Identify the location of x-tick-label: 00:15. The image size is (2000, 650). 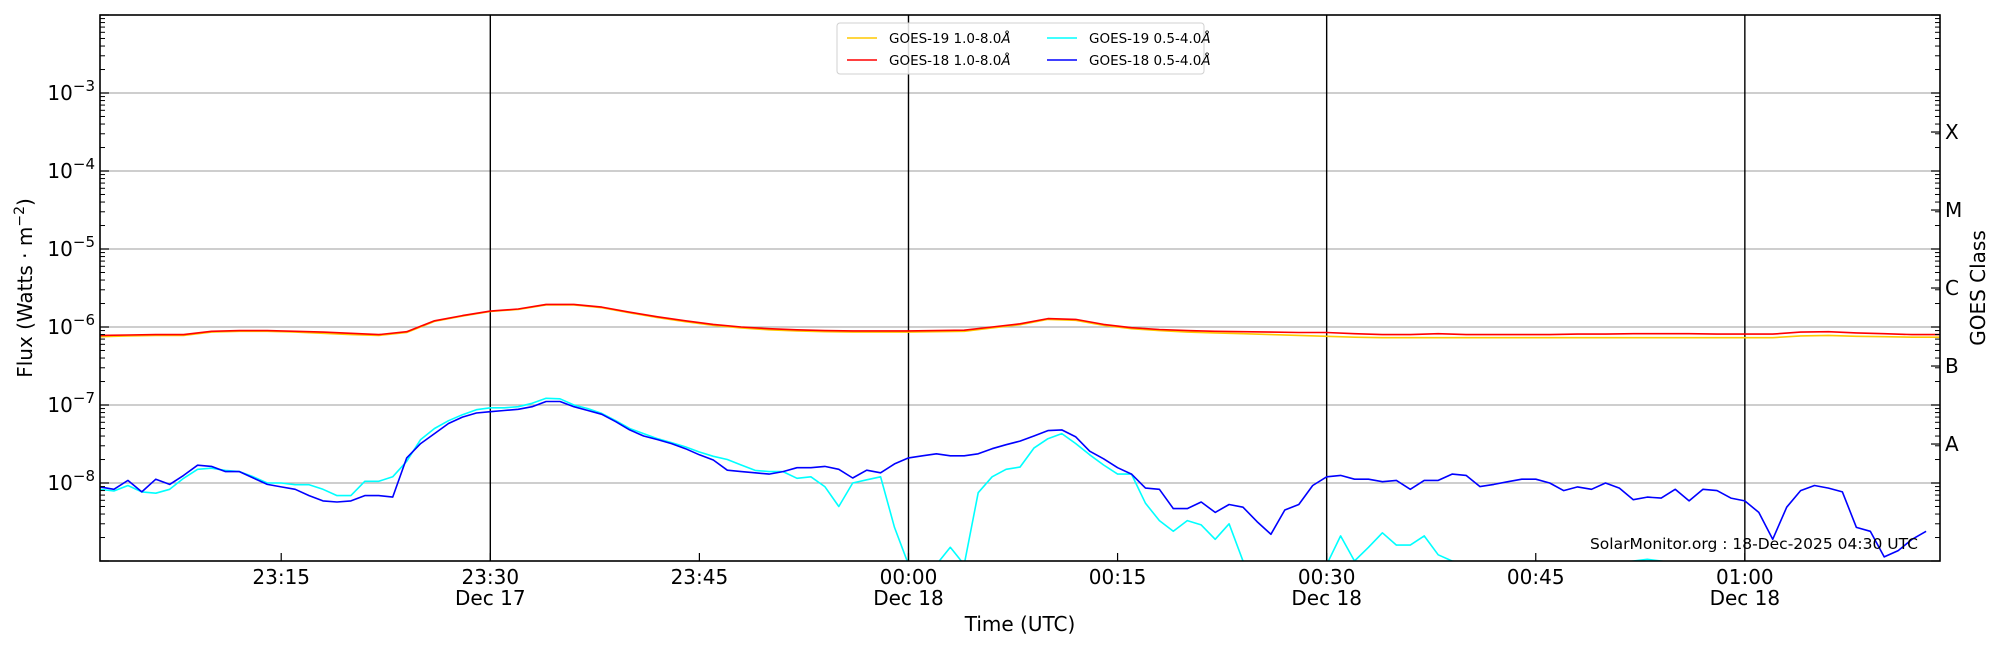
(1118, 577).